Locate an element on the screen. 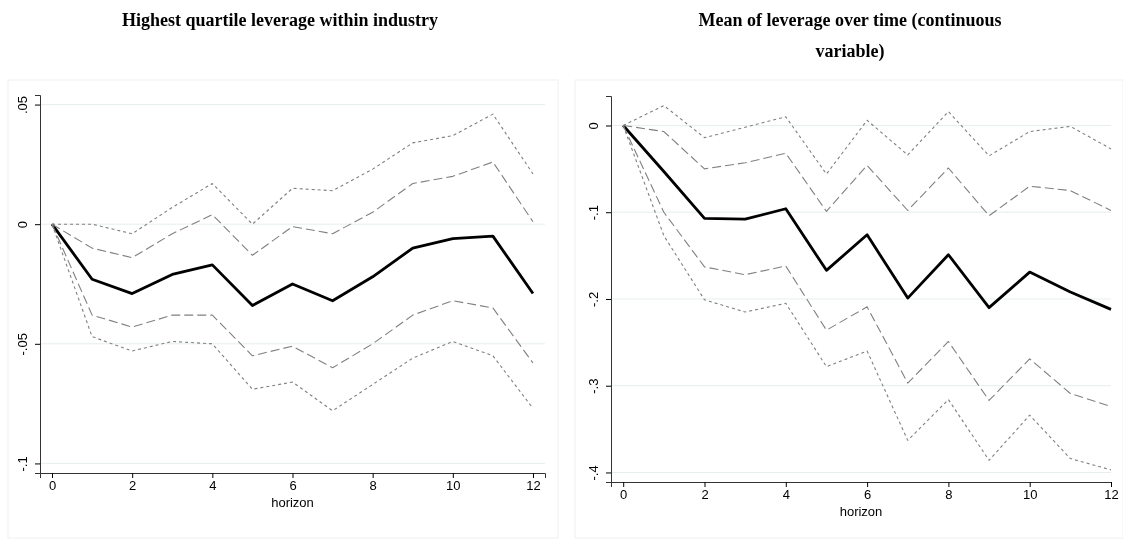 The height and width of the screenshot is (544, 1123). y-tick-label: -.05 is located at coordinates (22, 344).